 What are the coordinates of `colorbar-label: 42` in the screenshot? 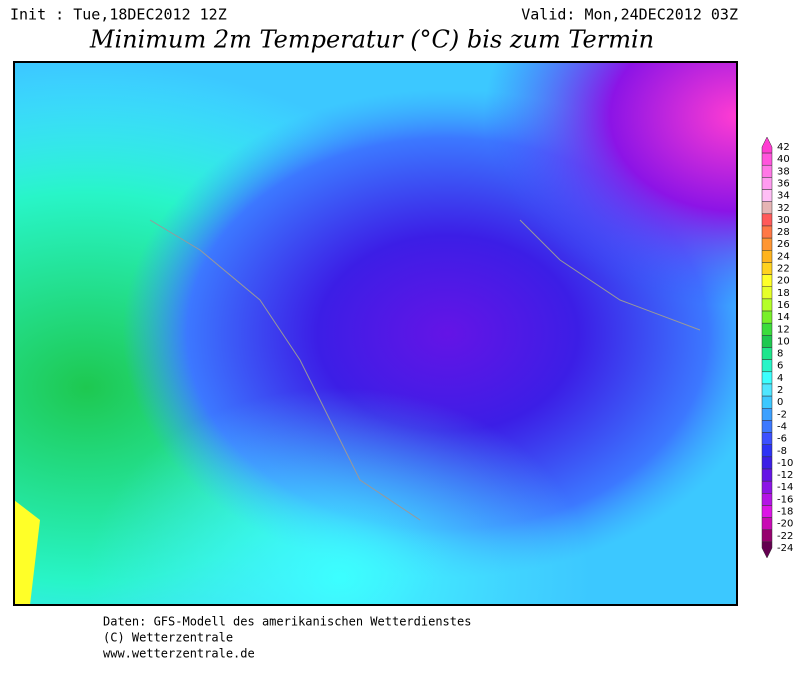 It's located at (783, 147).